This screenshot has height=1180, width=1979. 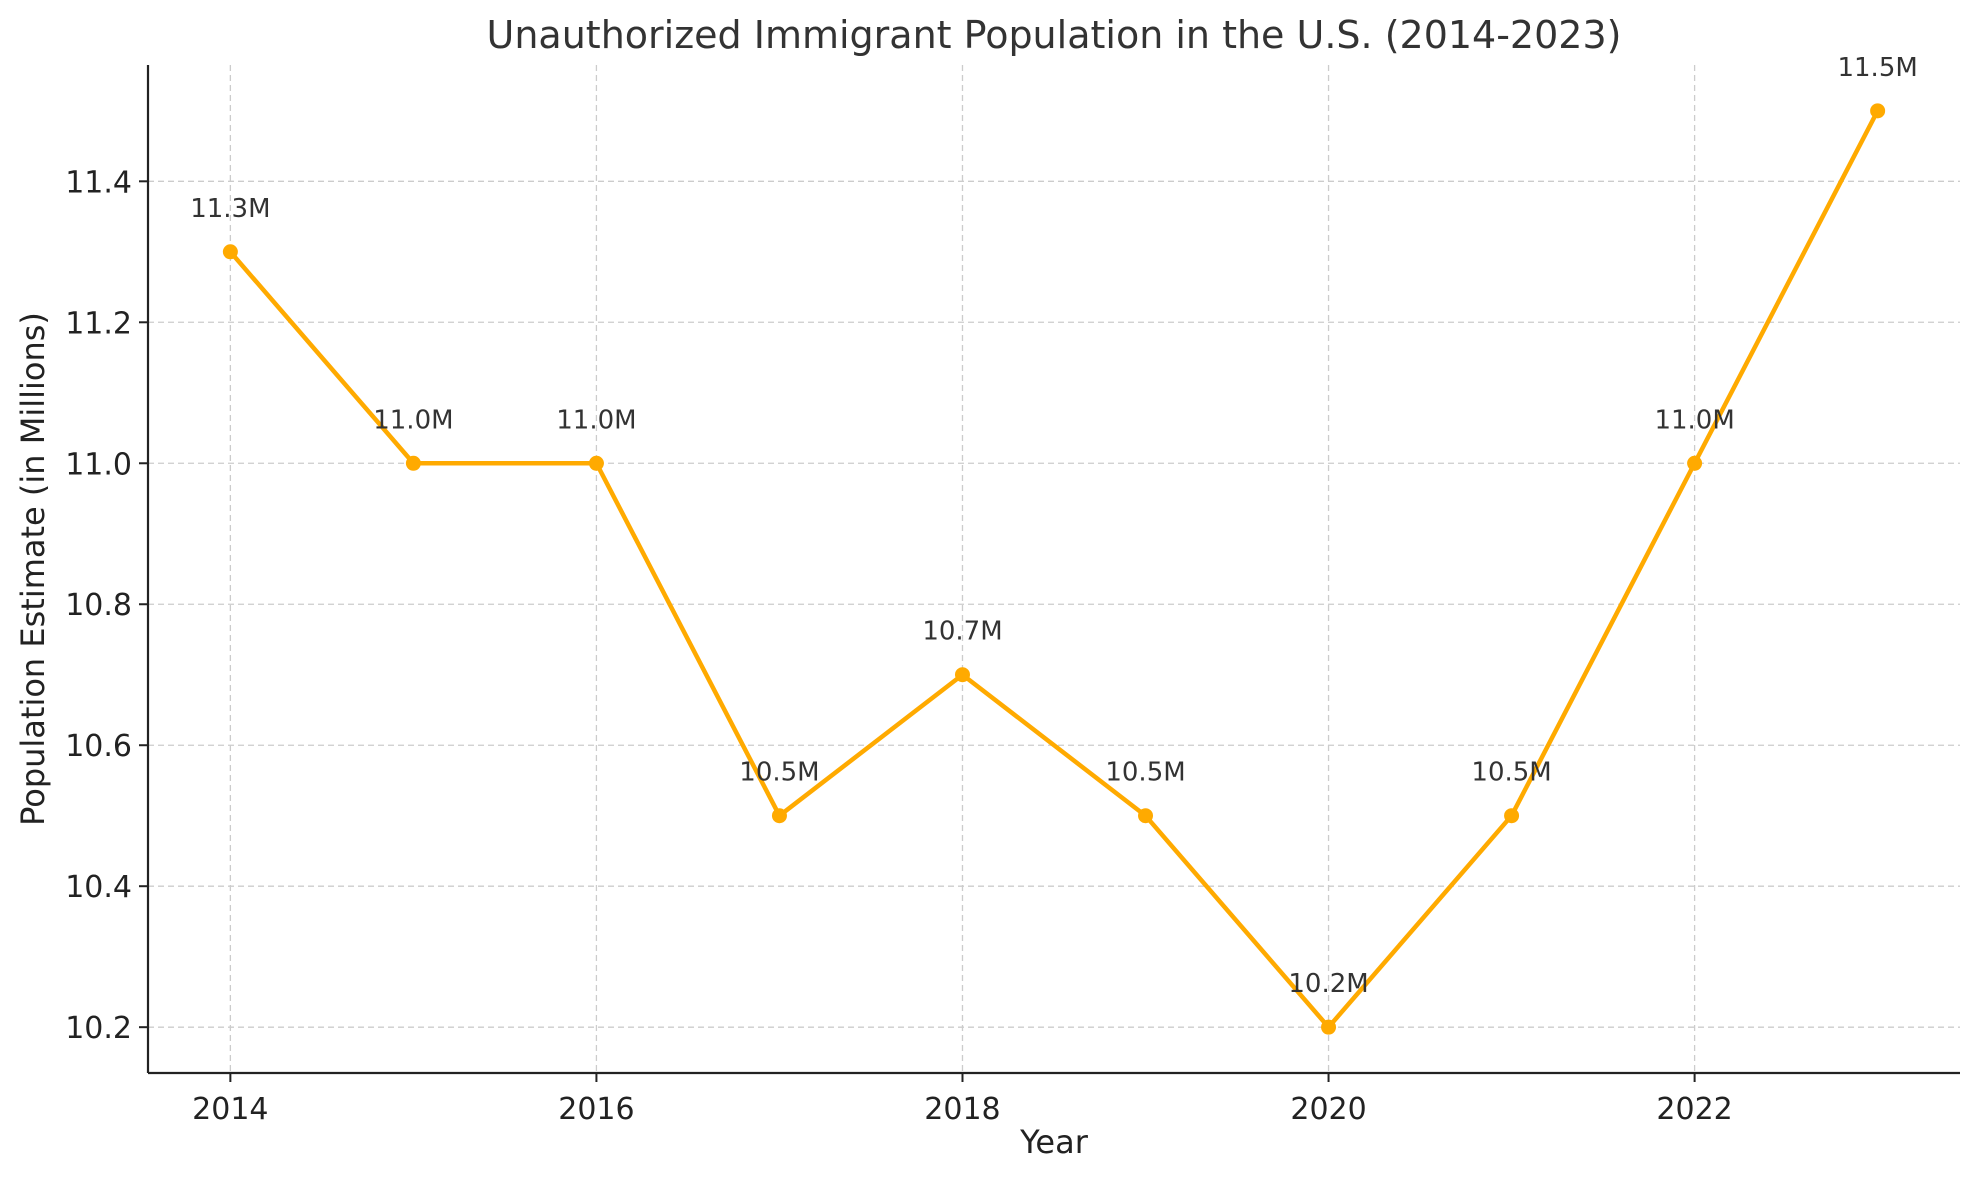 What do you see at coordinates (98, 182) in the screenshot?
I see `y-tick-label: 11.4` at bounding box center [98, 182].